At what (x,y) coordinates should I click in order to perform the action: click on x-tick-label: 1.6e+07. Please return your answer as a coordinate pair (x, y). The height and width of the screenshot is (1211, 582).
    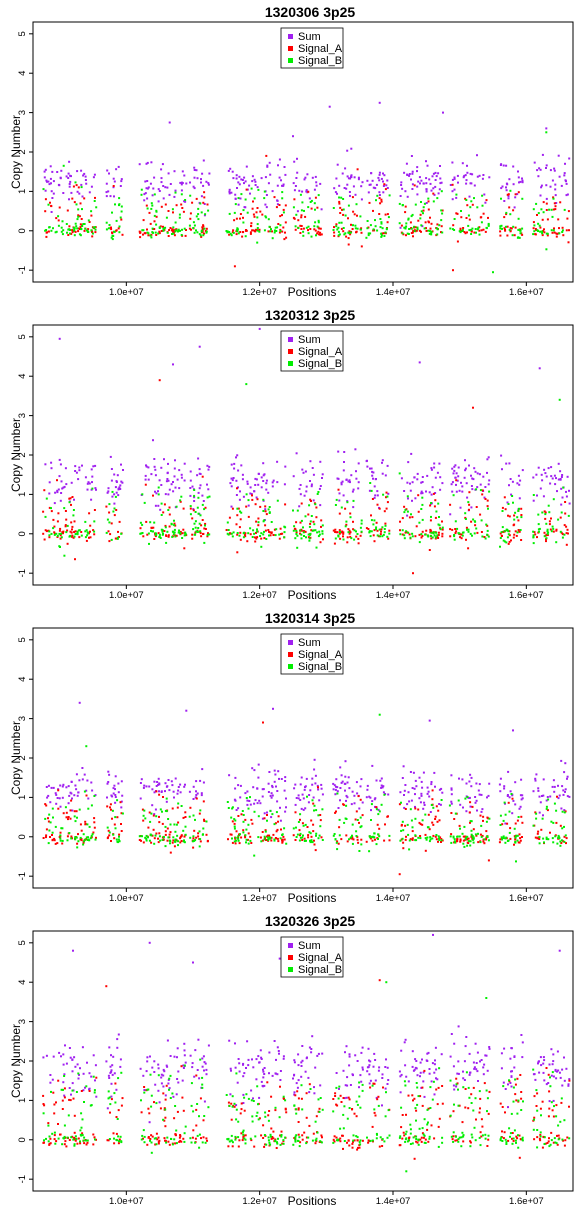
    Looking at the image, I should click on (526, 292).